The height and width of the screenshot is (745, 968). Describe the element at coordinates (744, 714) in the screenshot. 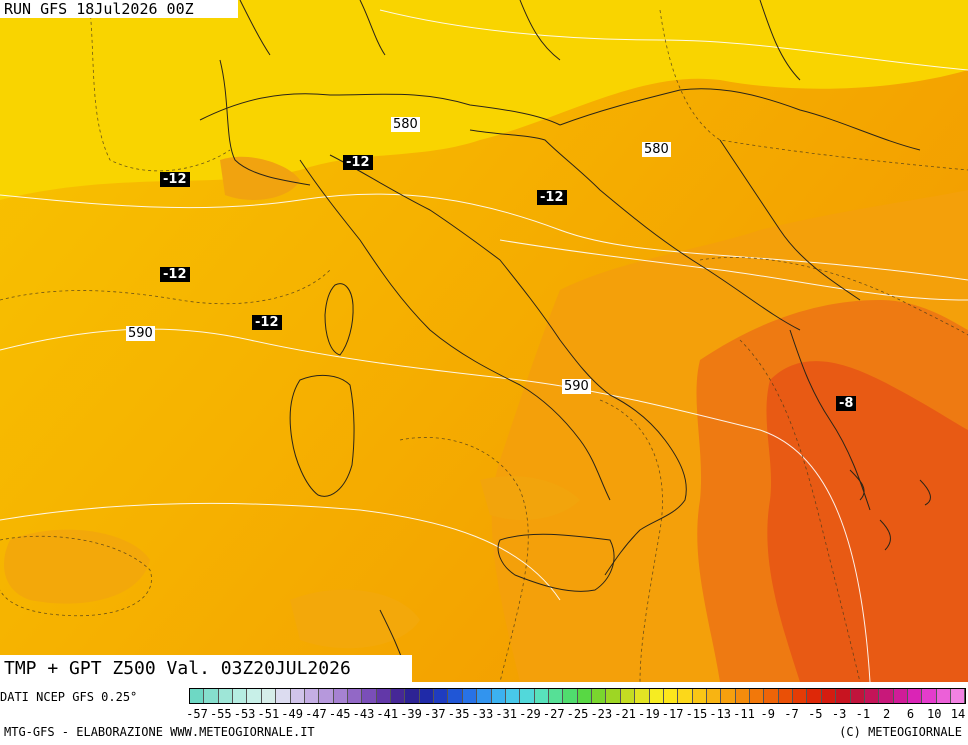

I see `tick-label: -11` at that location.